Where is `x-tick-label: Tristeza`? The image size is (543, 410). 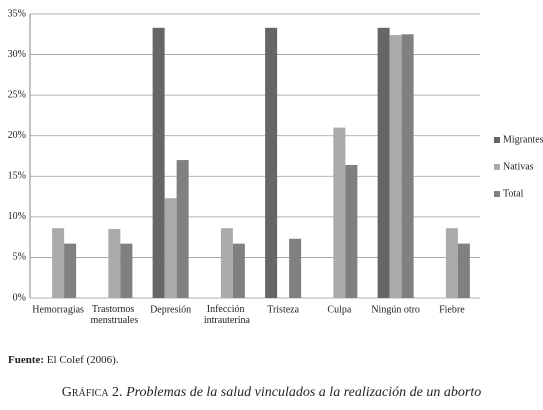
x-tick-label: Tristeza is located at coordinates (283, 309).